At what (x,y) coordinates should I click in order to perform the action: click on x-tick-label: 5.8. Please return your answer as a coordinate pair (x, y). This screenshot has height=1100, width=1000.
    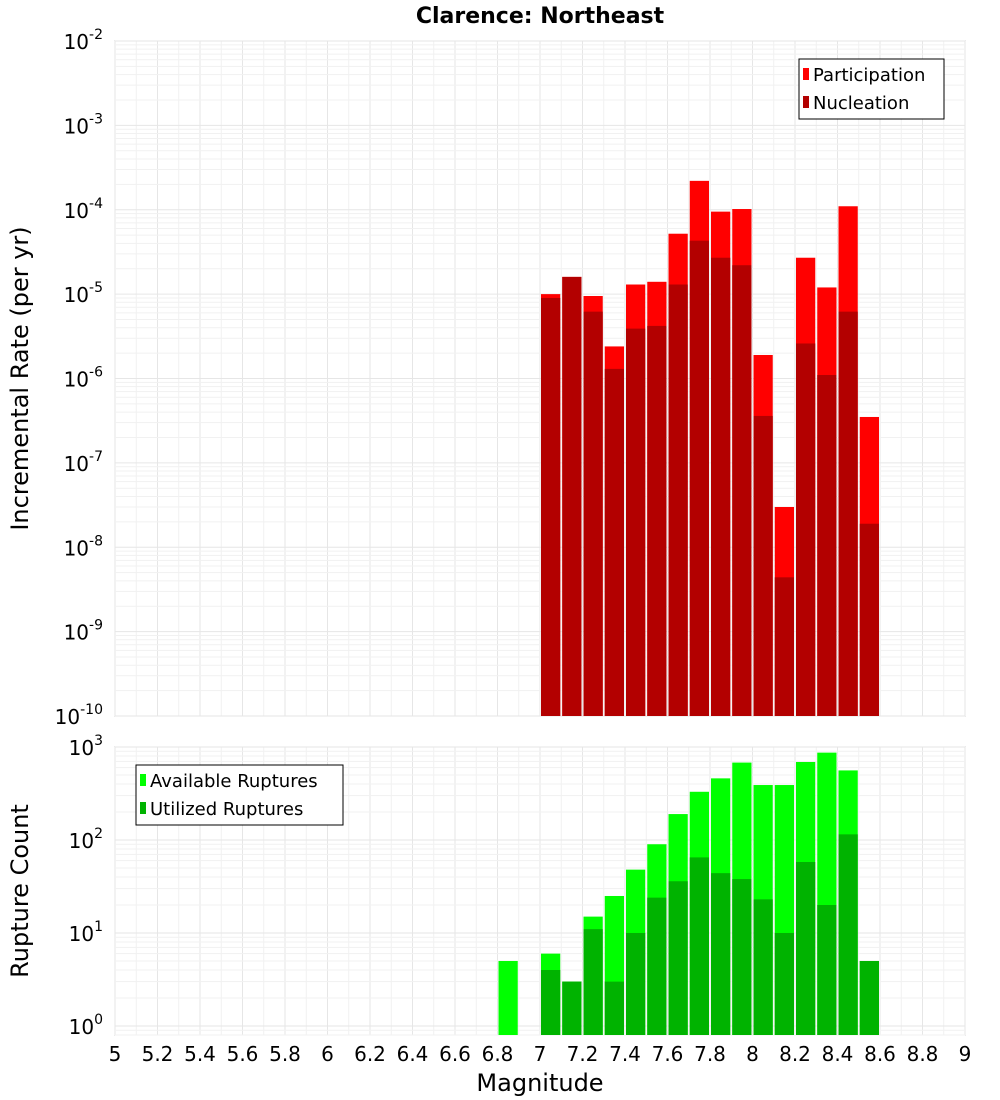
    Looking at the image, I should click on (285, 1054).